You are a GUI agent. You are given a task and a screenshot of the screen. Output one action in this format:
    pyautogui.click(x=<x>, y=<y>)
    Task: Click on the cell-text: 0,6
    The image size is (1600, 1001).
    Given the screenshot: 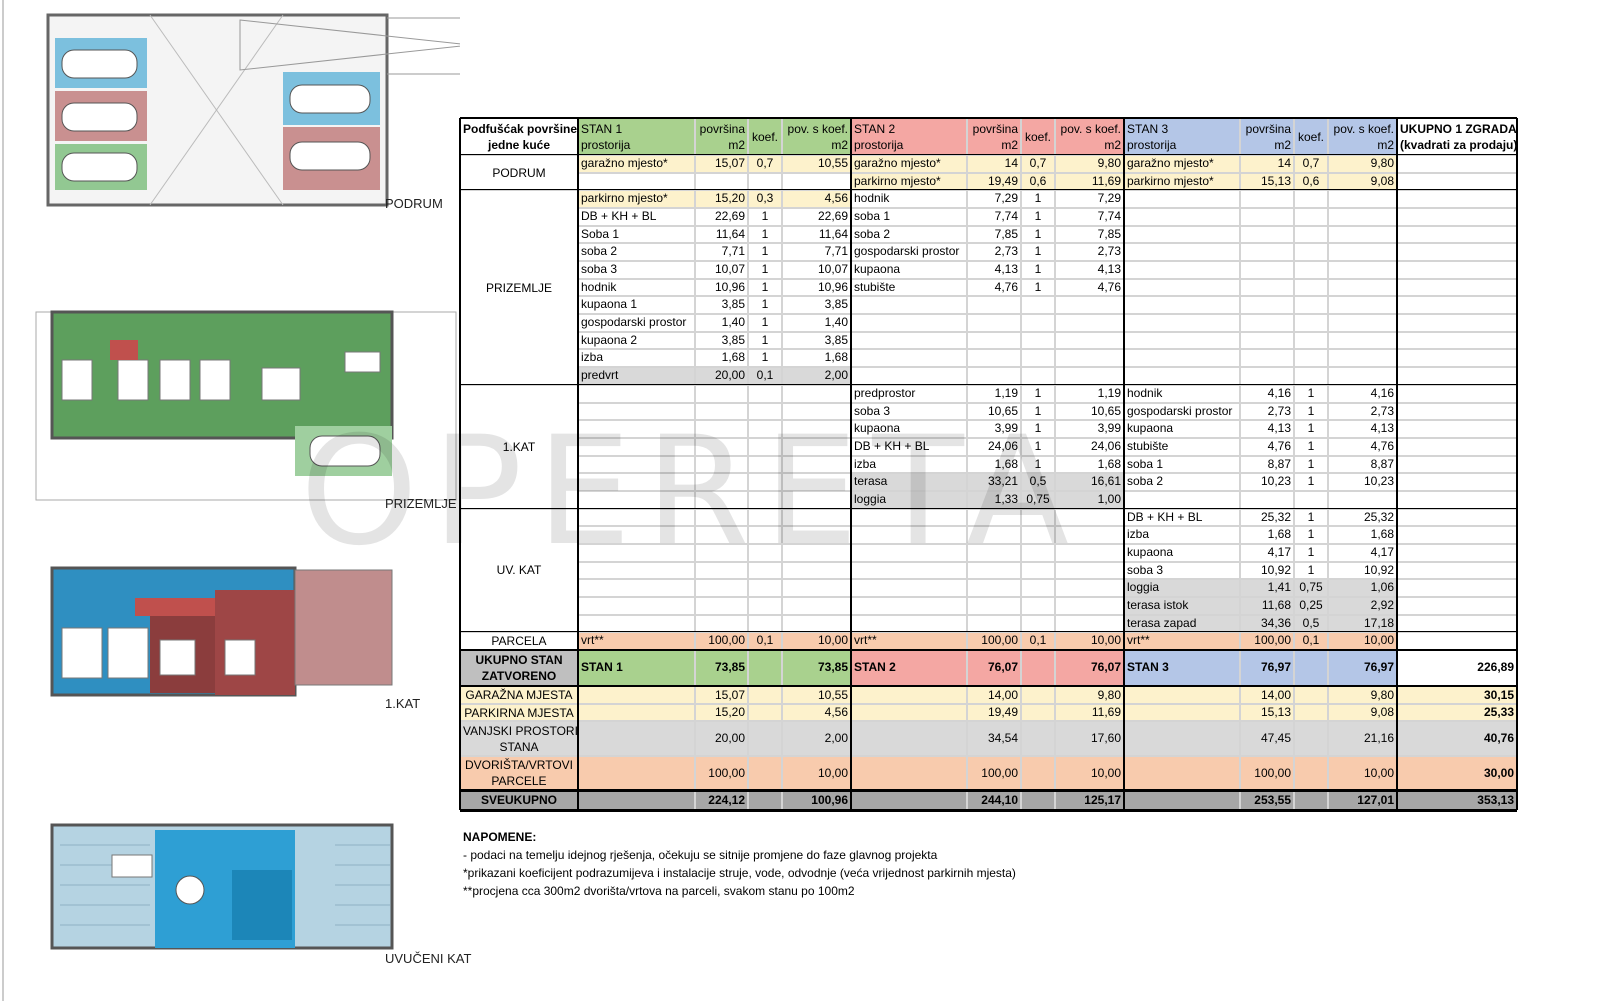 What is the action you would take?
    pyautogui.click(x=1311, y=180)
    